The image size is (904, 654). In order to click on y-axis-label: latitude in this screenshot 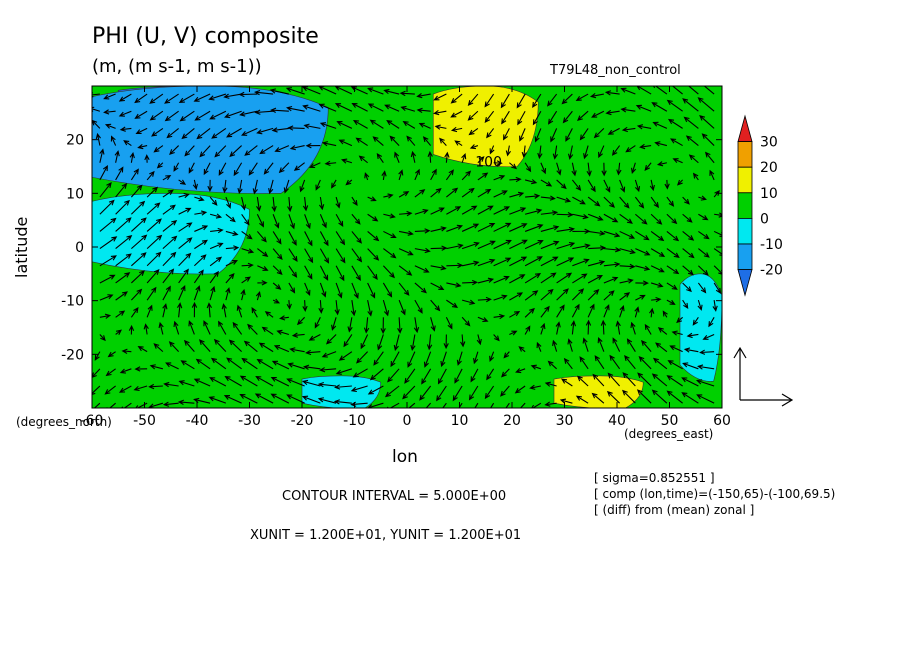, I will do `click(21, 247)`.